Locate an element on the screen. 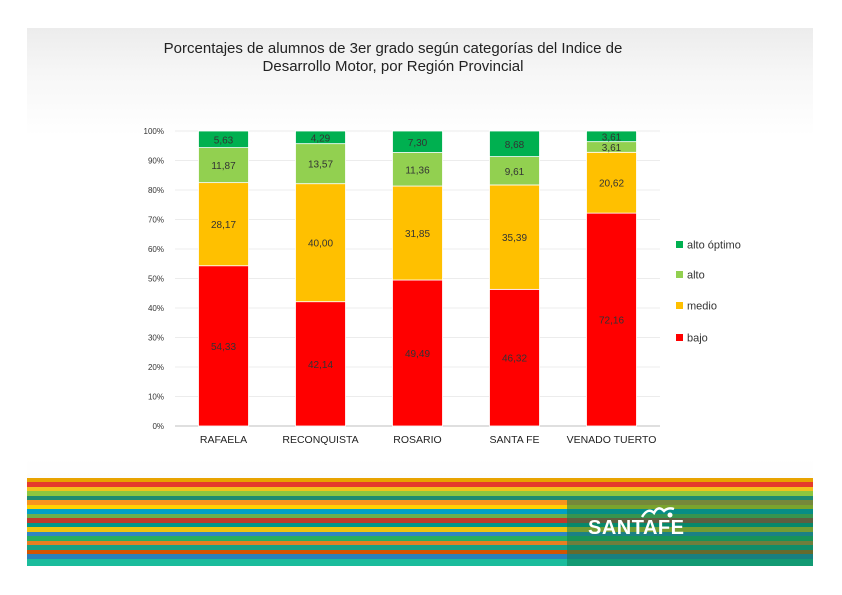  y-tick-label: 50% is located at coordinates (156, 279).